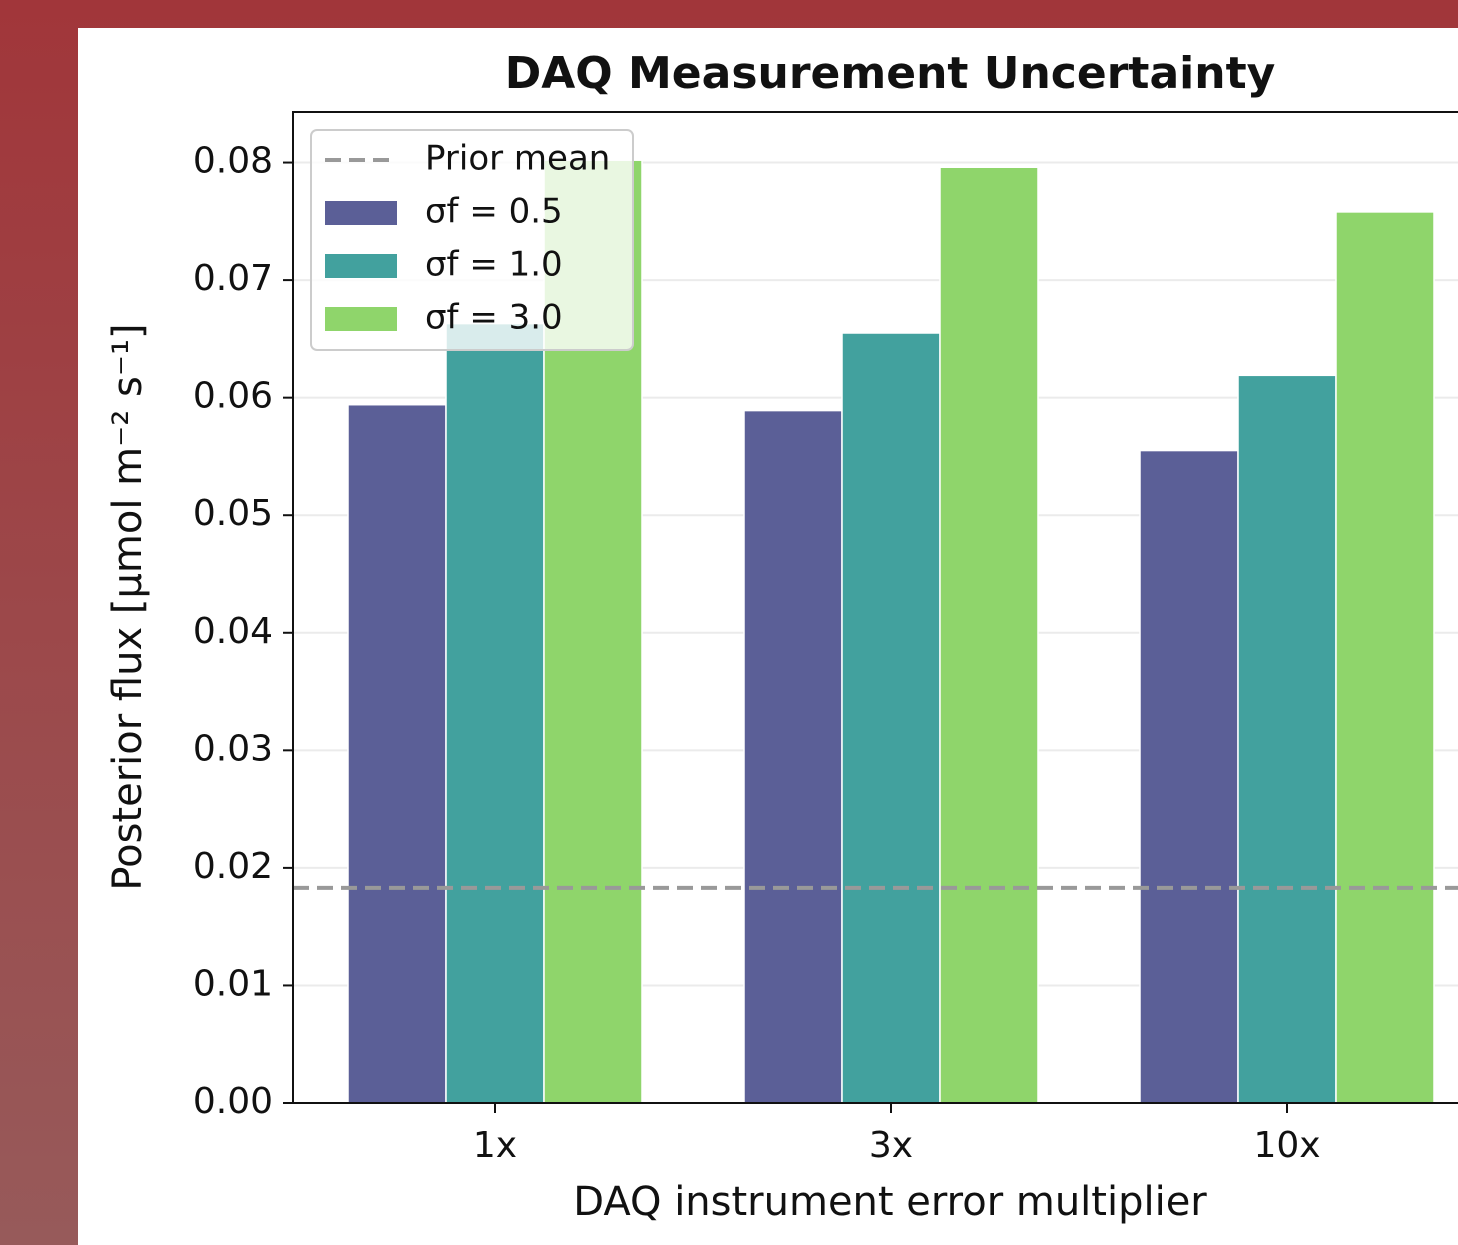 Image resolution: width=1458 pixels, height=1245 pixels. I want to click on y-tick-label: 0.03, so click(233, 748).